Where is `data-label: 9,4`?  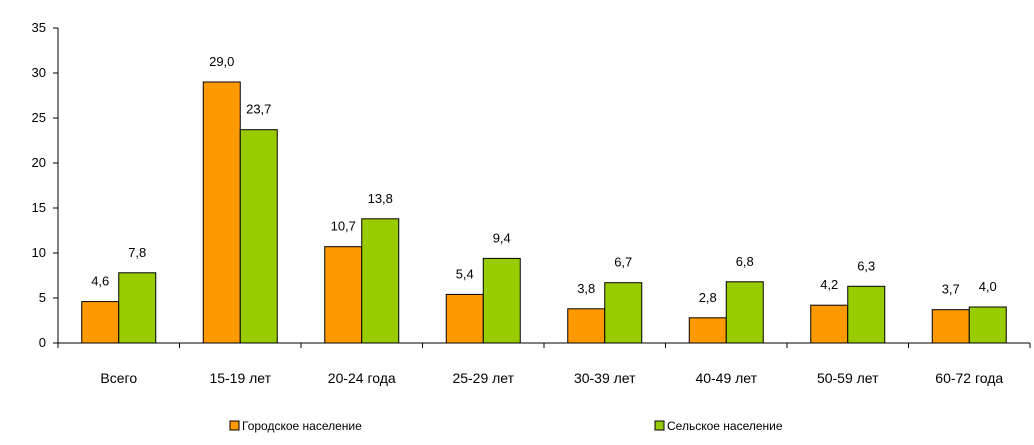 data-label: 9,4 is located at coordinates (502, 237).